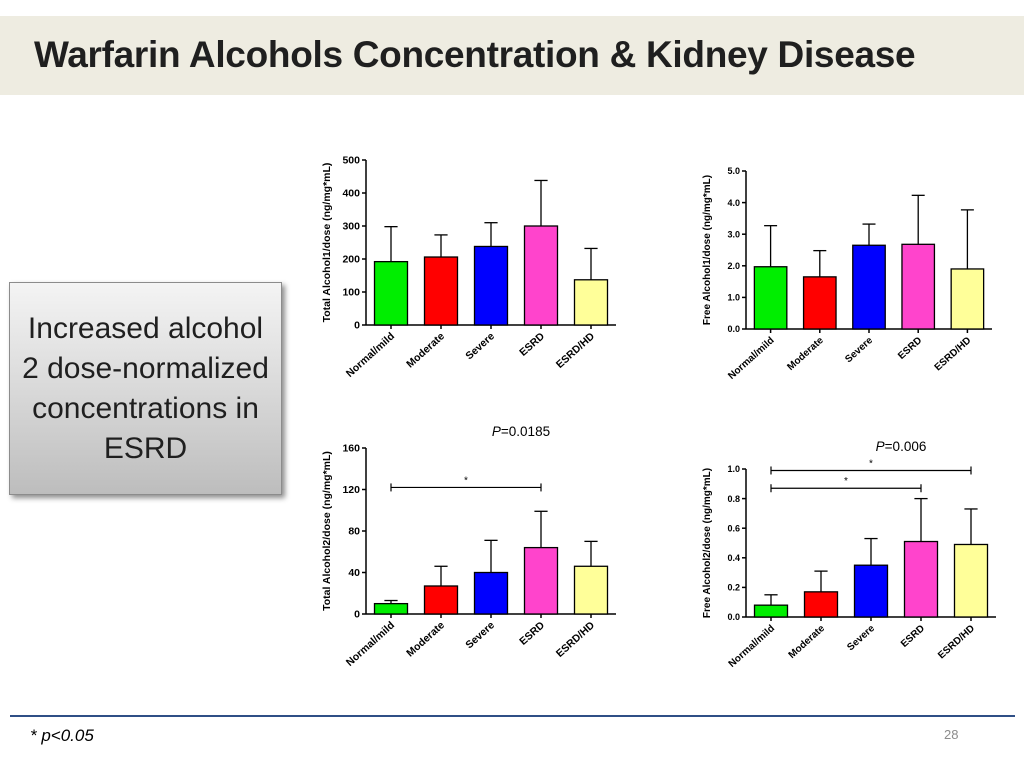 This screenshot has width=1024, height=768. Describe the element at coordinates (733, 558) in the screenshot. I see `y-tick-label: 0.4` at that location.